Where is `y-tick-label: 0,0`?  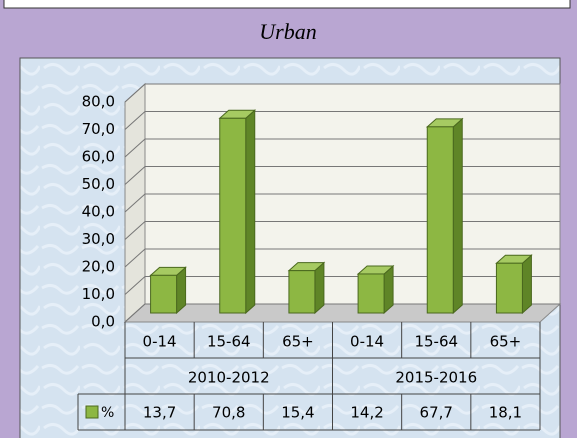
y-tick-label: 0,0 is located at coordinates (103, 322).